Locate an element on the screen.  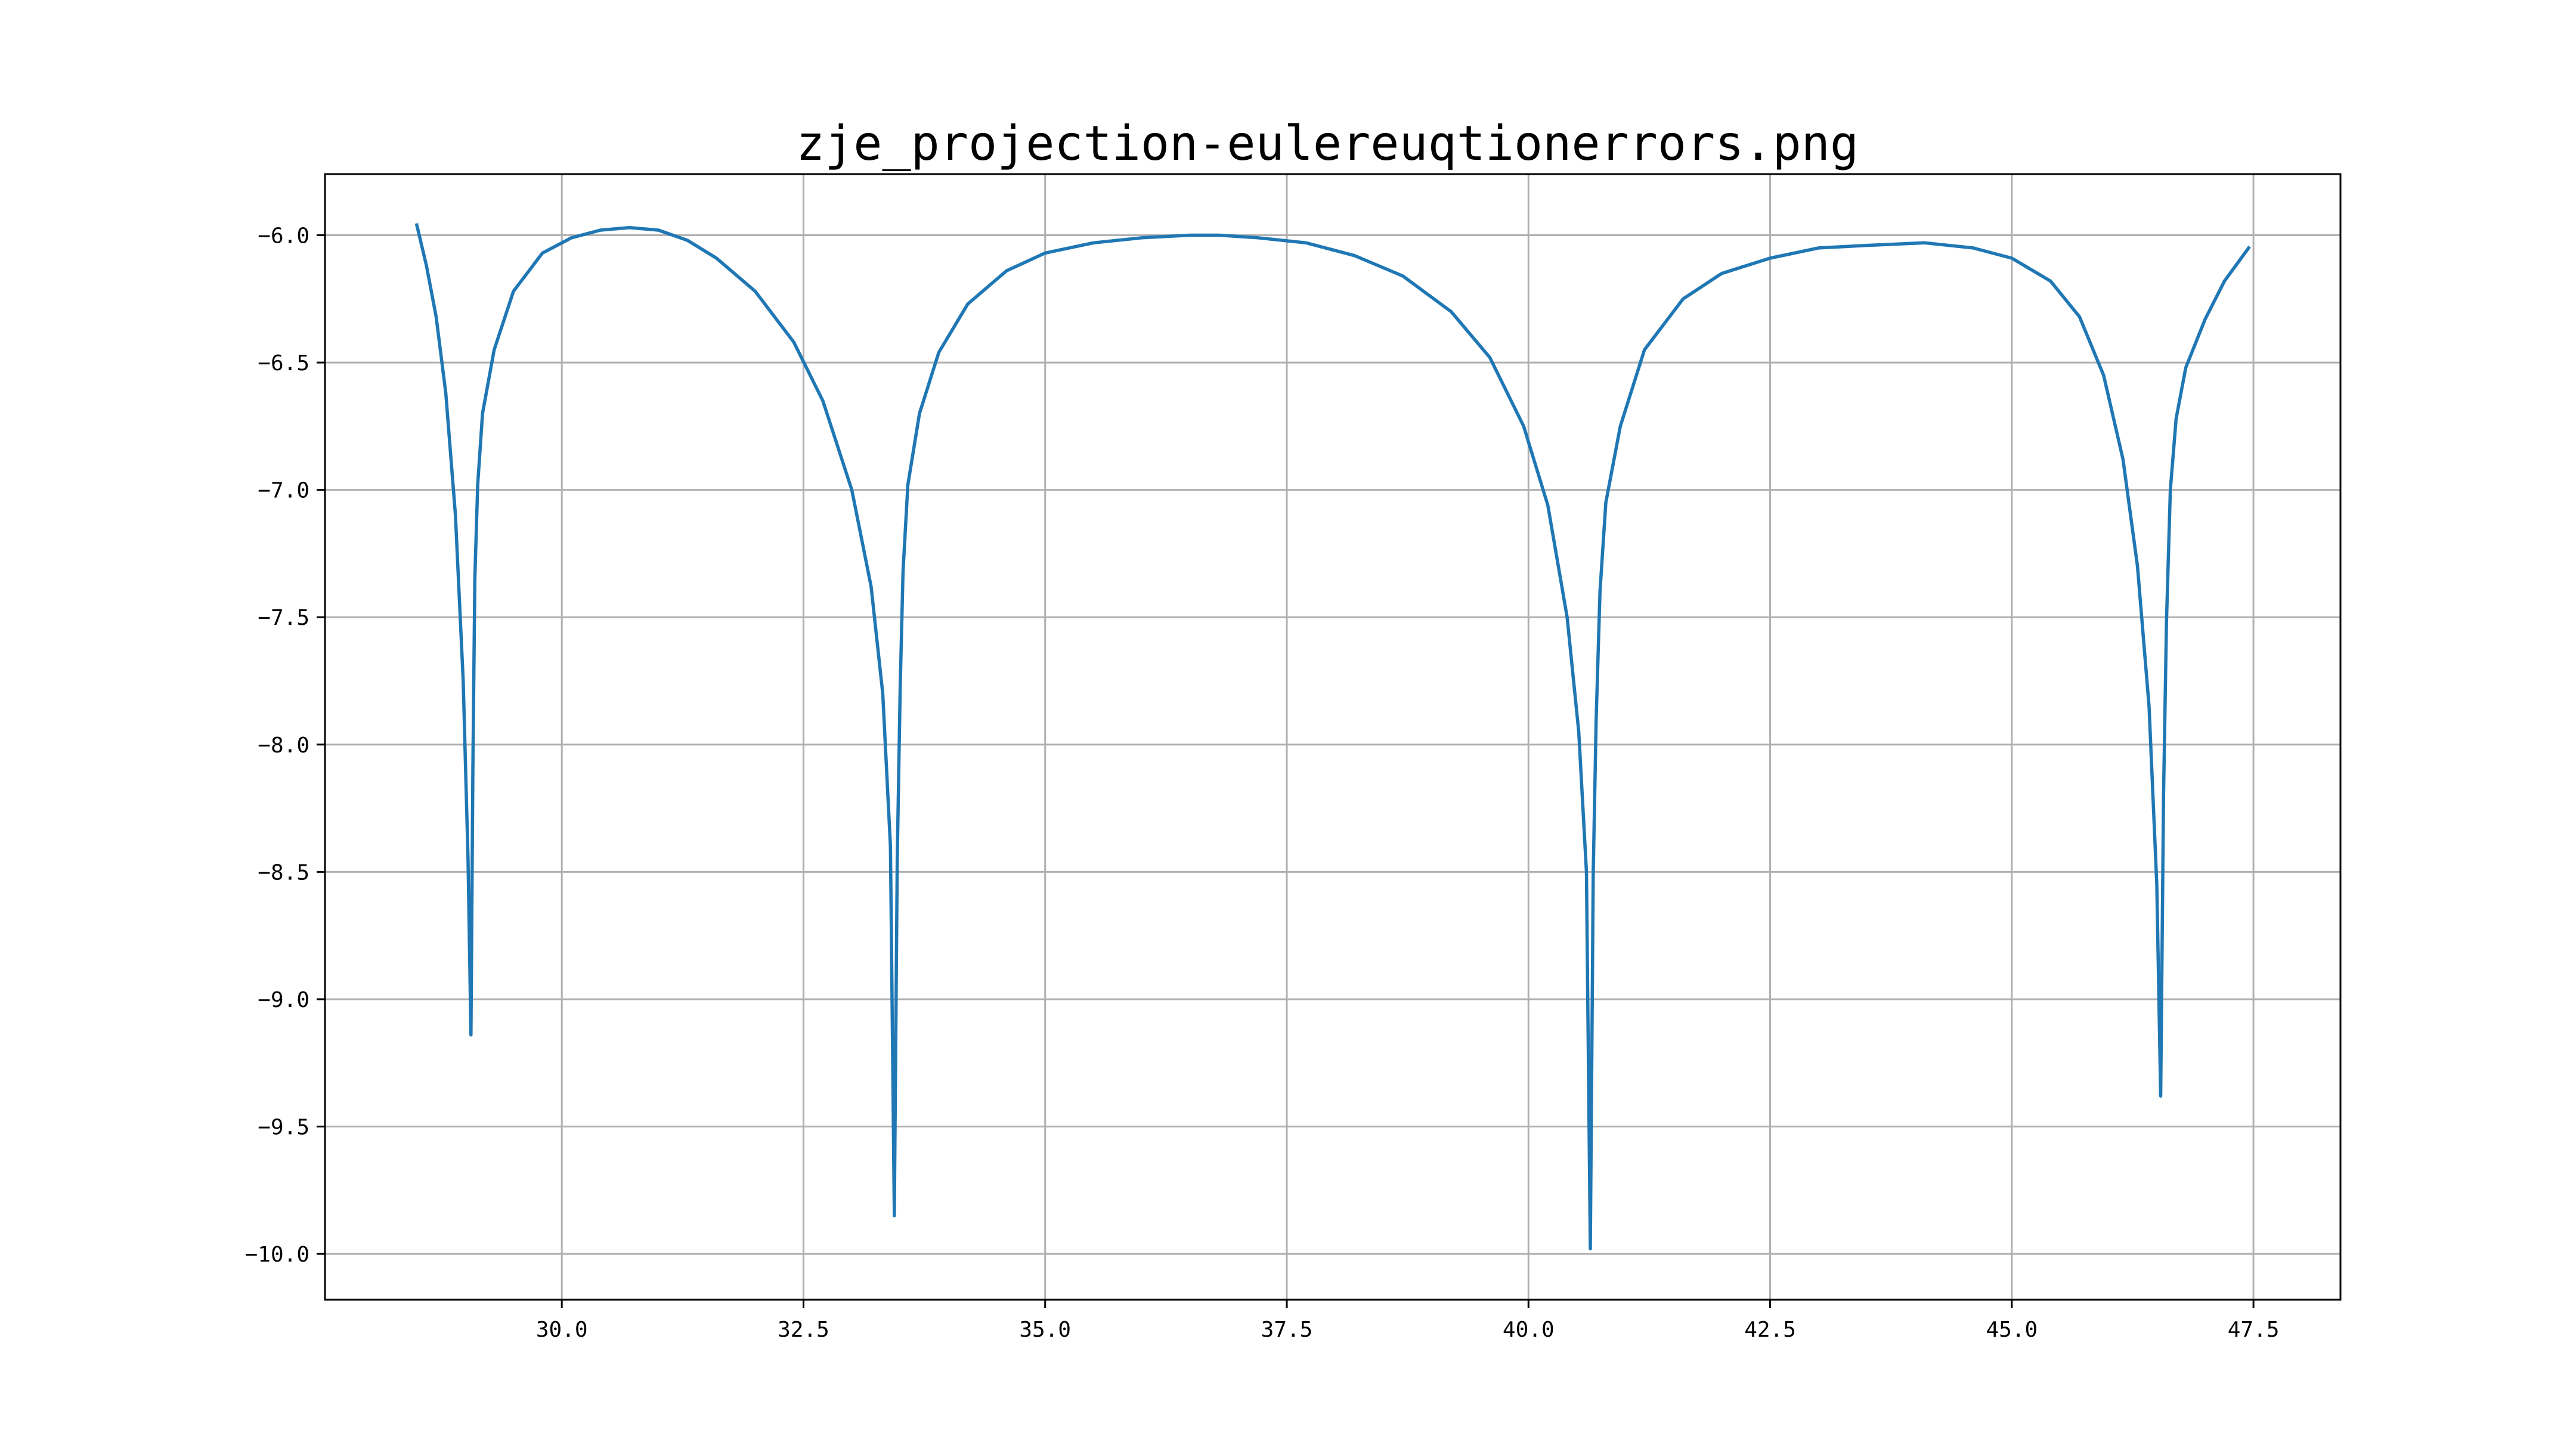
x-tick-label: 42.5 is located at coordinates (1770, 1330).